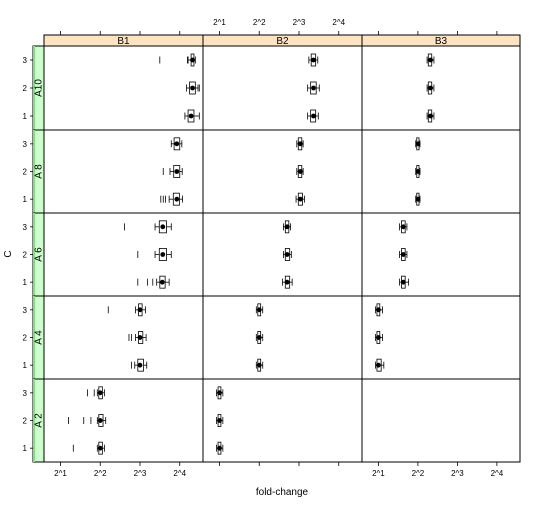 The width and height of the screenshot is (540, 505). What do you see at coordinates (38, 337) in the screenshot?
I see `row-strip-a4: A 4` at bounding box center [38, 337].